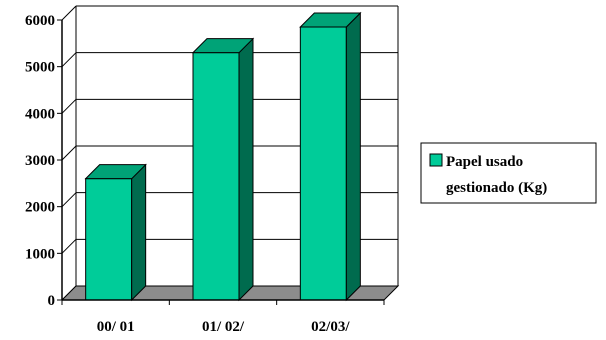 This screenshot has height=340, width=606. Describe the element at coordinates (40, 254) in the screenshot. I see `y-tick-label: 1000` at that location.